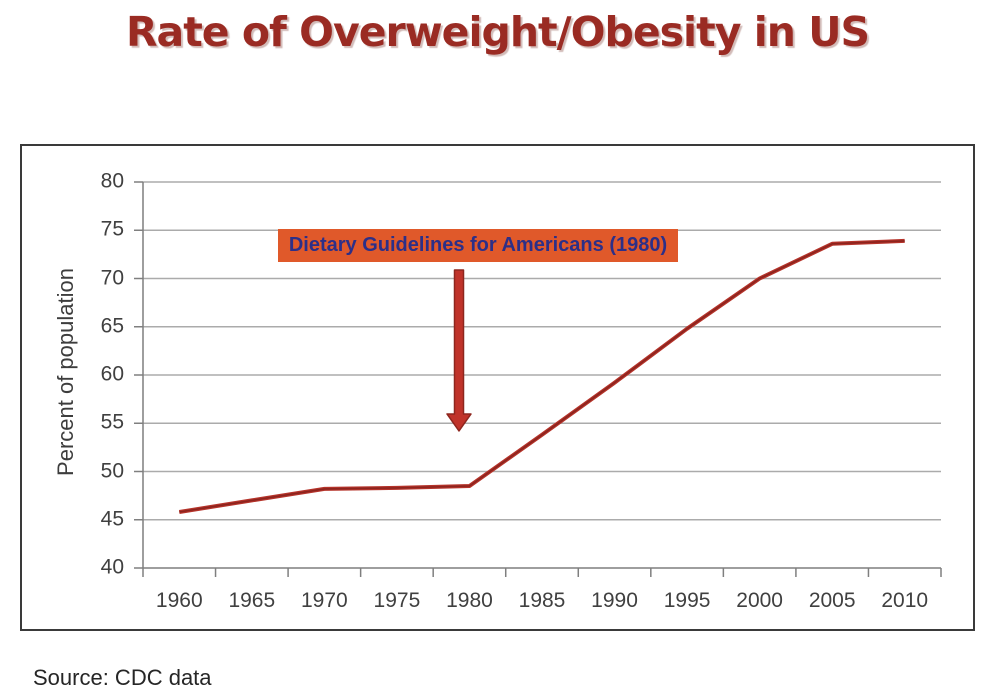 This screenshot has width=995, height=697. What do you see at coordinates (122, 677) in the screenshot?
I see `source-note: Source: CDC data` at bounding box center [122, 677].